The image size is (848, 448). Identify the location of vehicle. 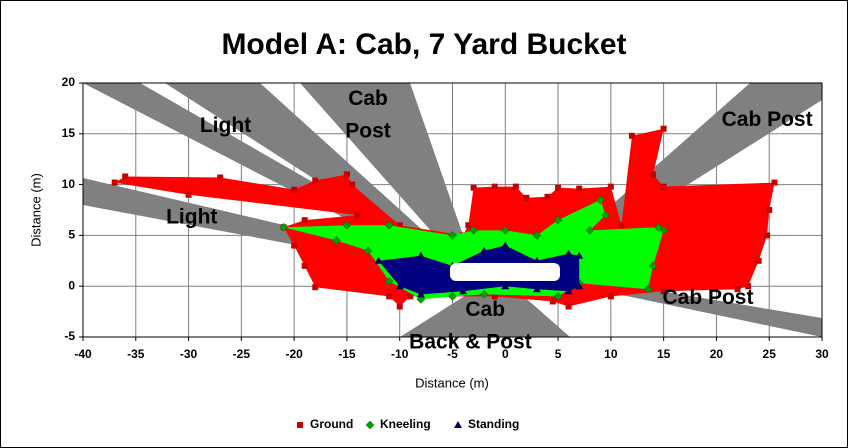
(505, 272).